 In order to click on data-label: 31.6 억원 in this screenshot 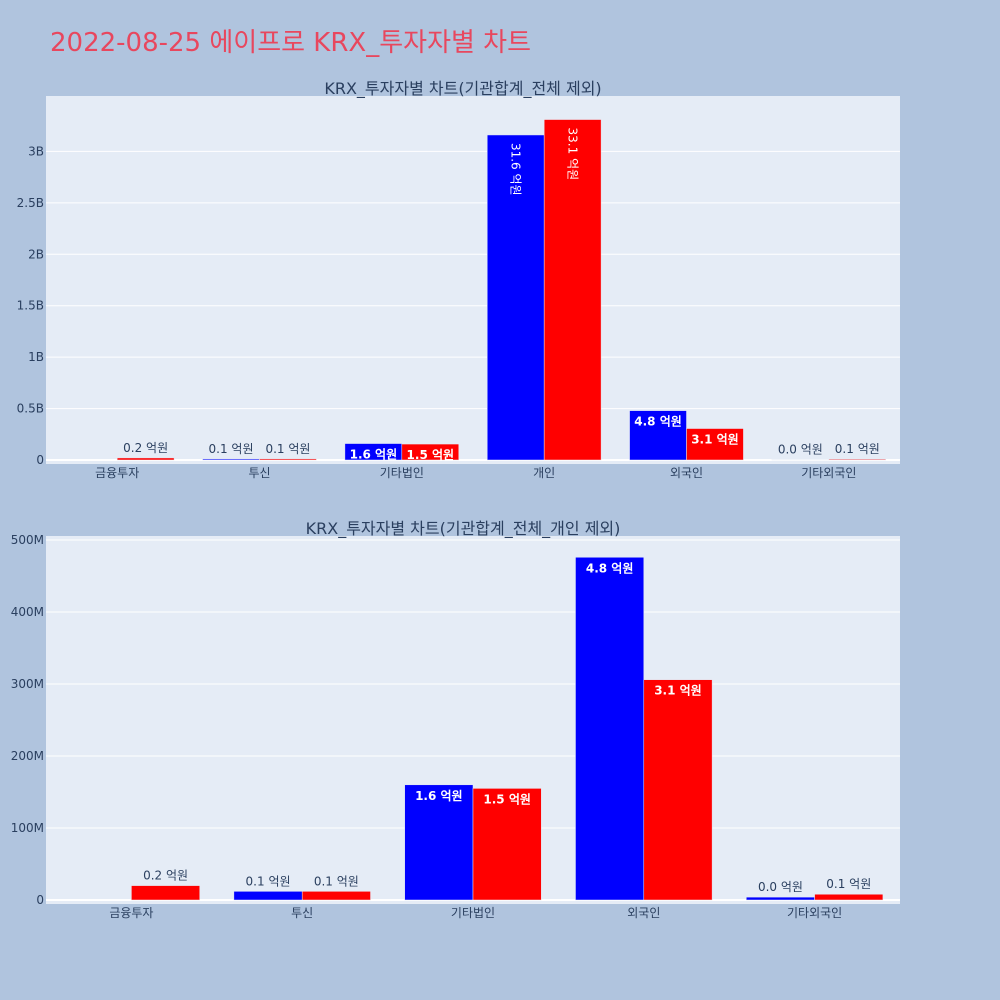, I will do `click(516, 169)`.